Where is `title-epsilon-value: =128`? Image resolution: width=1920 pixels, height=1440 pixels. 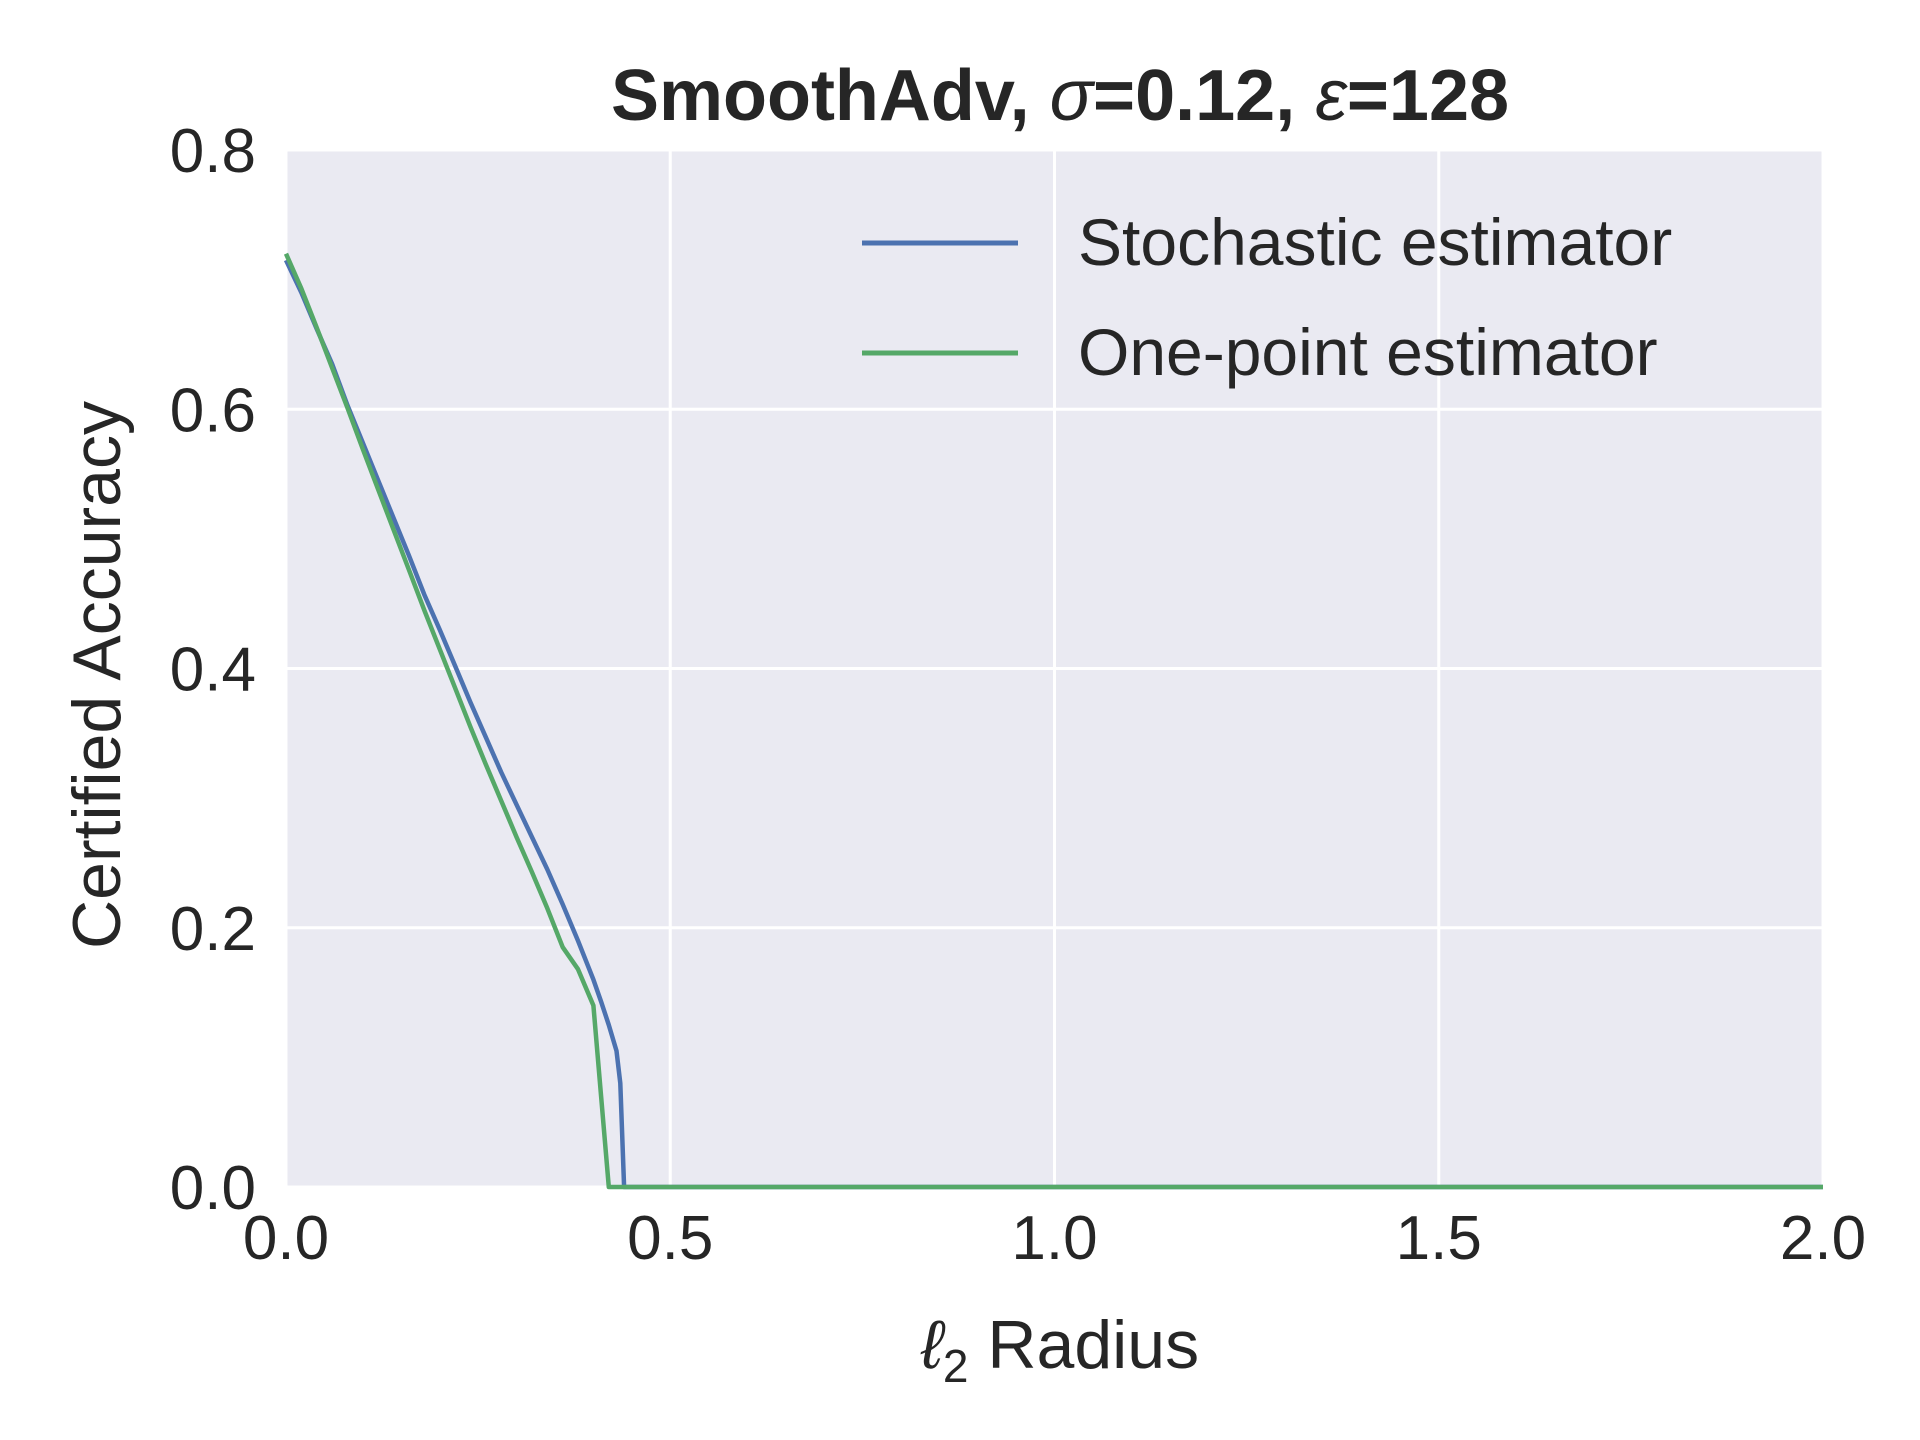
title-epsilon-value: =128 is located at coordinates (1428, 96).